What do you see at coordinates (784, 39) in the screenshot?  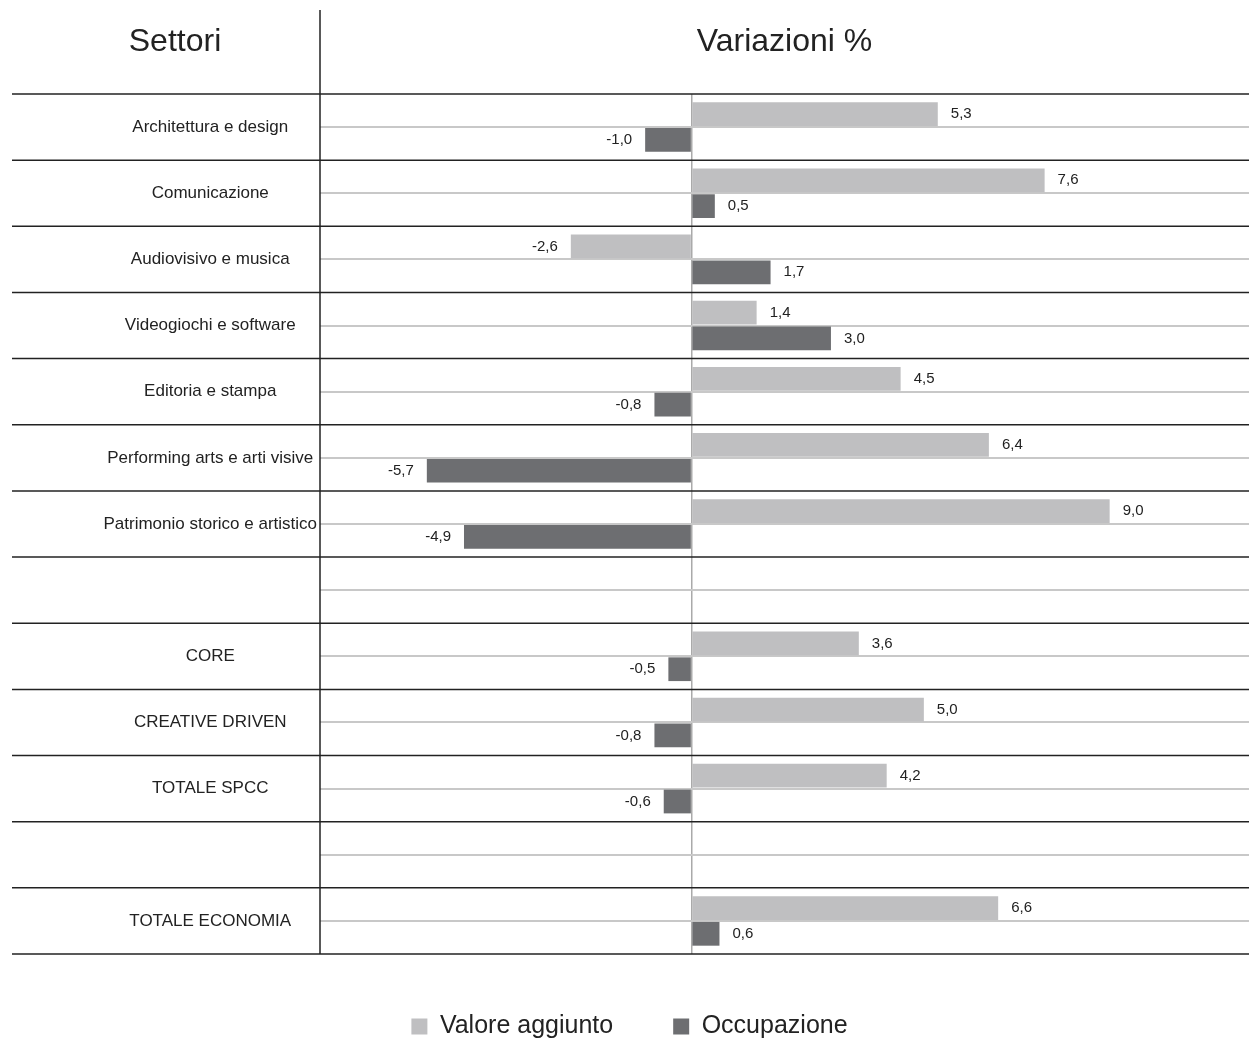 I see `chart-title: Variazioni %` at bounding box center [784, 39].